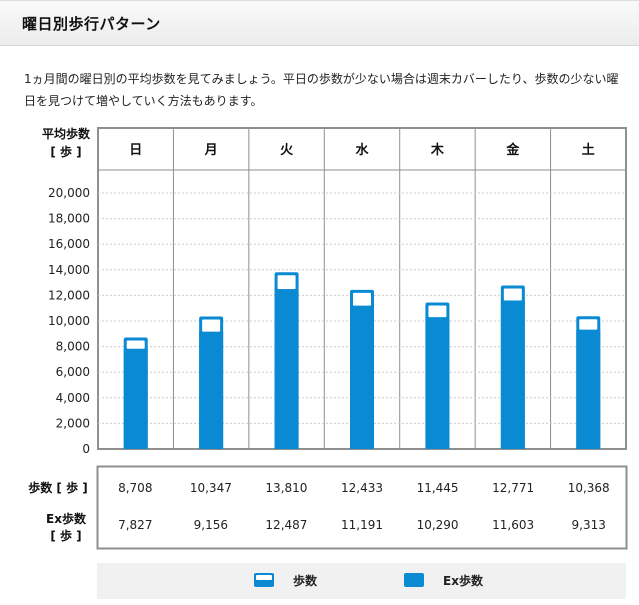 The height and width of the screenshot is (605, 639). Describe the element at coordinates (414, 580) in the screenshot. I see `ex-steps-legend-swatch` at that location.